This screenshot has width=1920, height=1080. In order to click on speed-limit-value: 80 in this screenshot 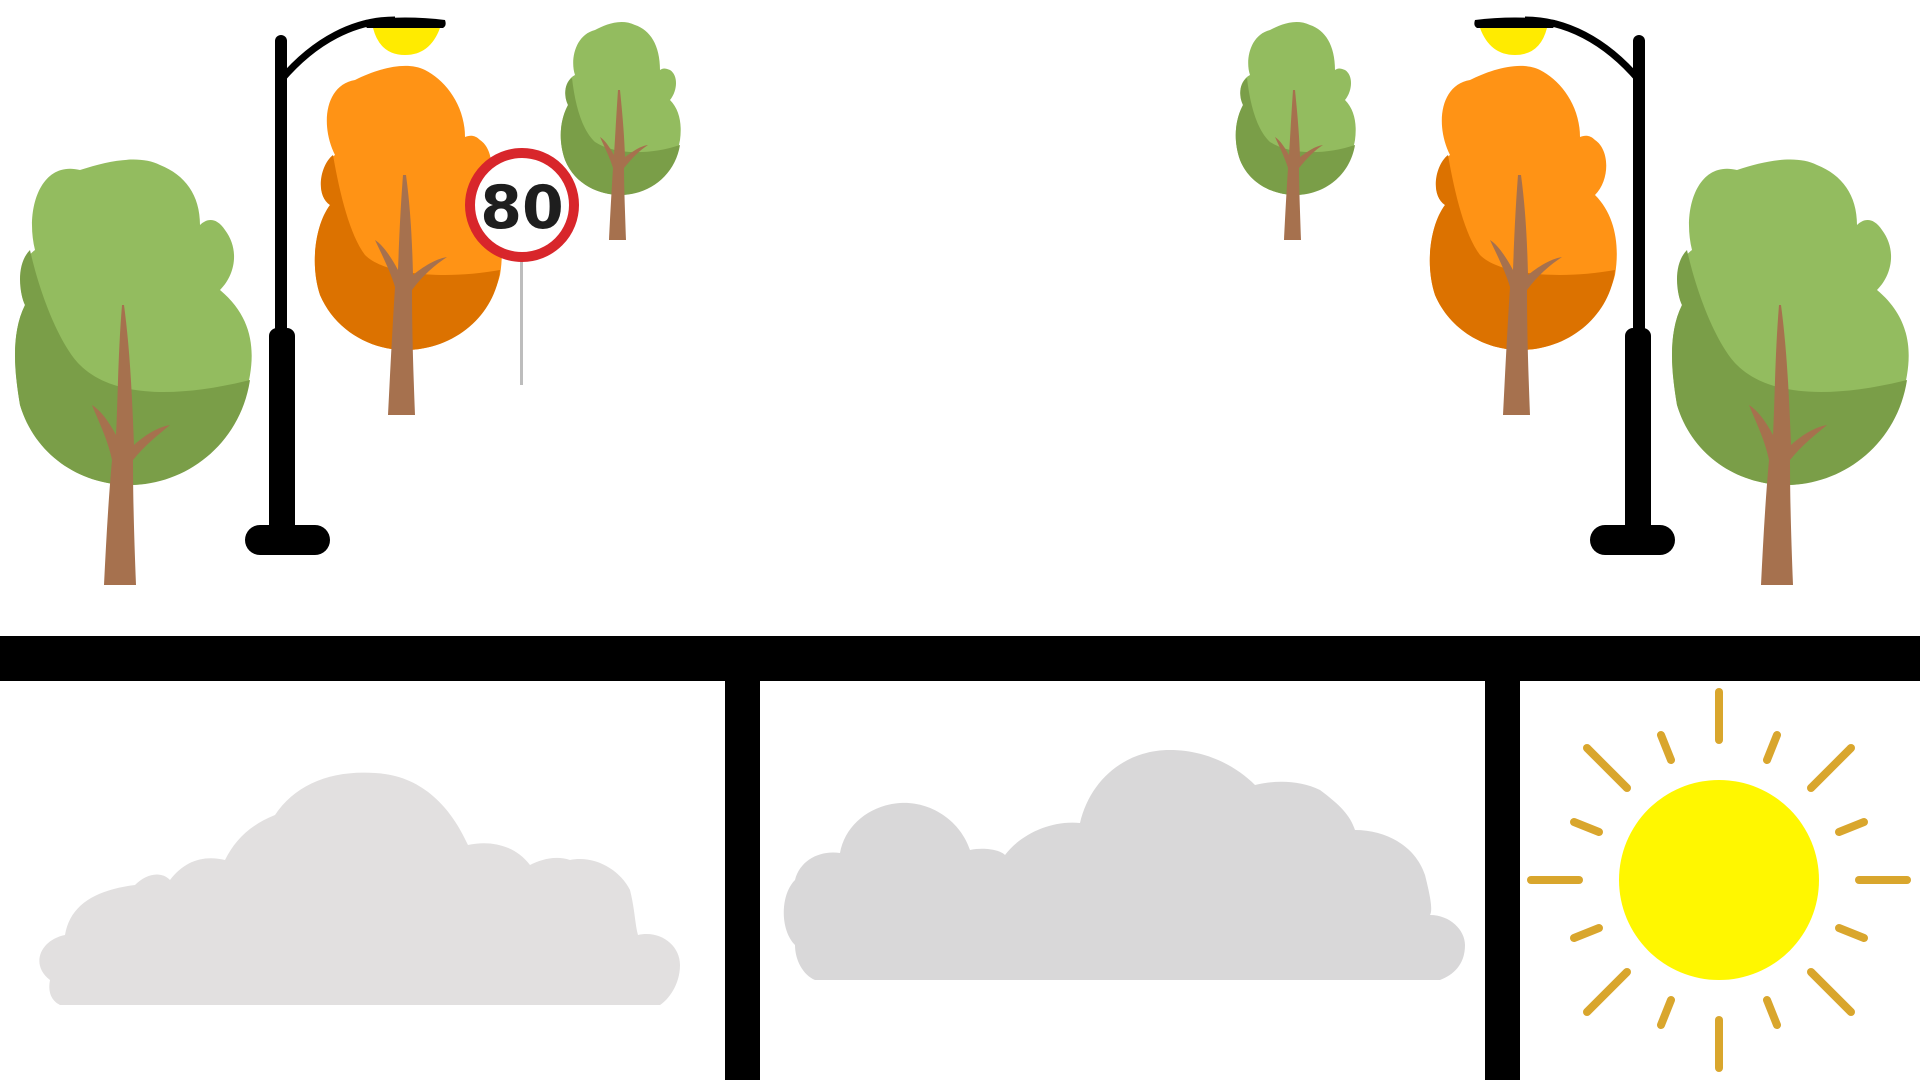, I will do `click(522, 208)`.